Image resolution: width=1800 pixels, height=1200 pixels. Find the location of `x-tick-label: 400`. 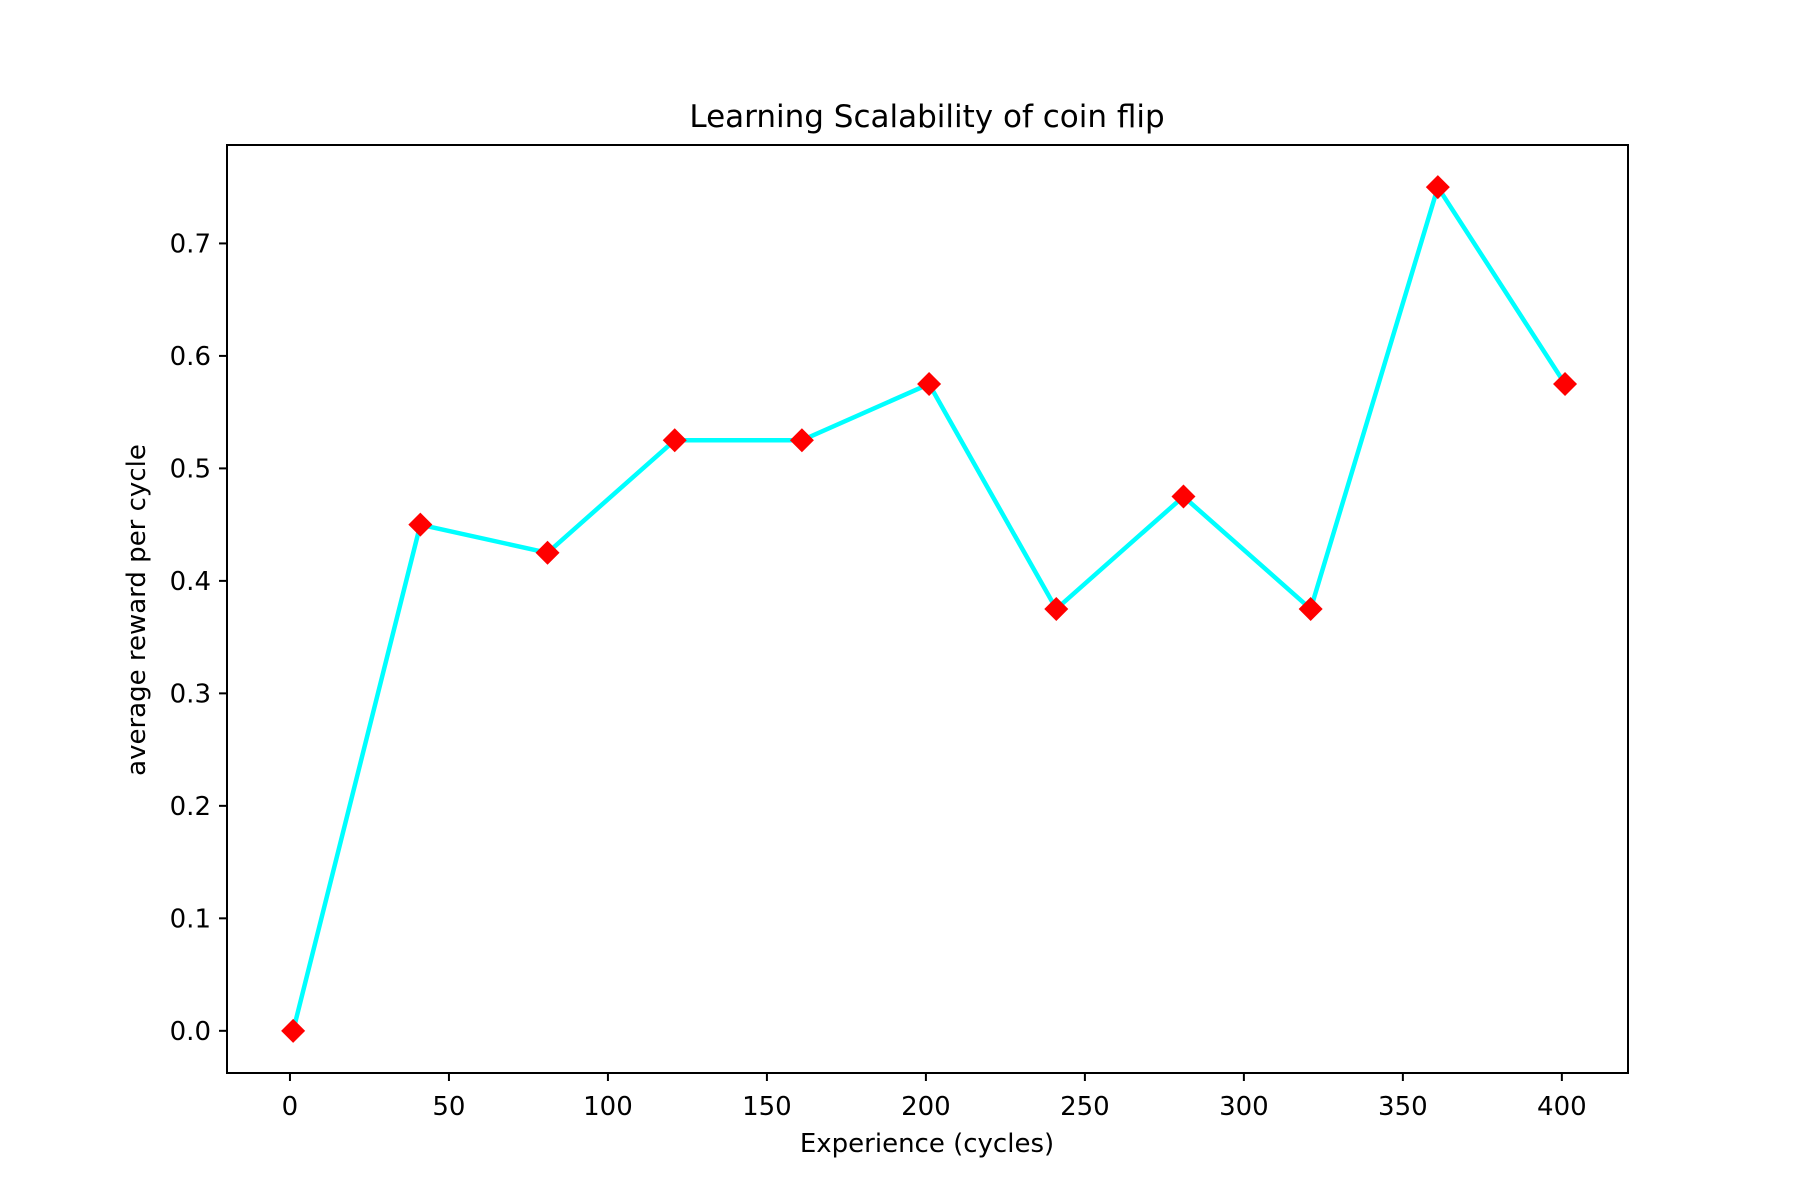

x-tick-label: 400 is located at coordinates (1562, 1107).